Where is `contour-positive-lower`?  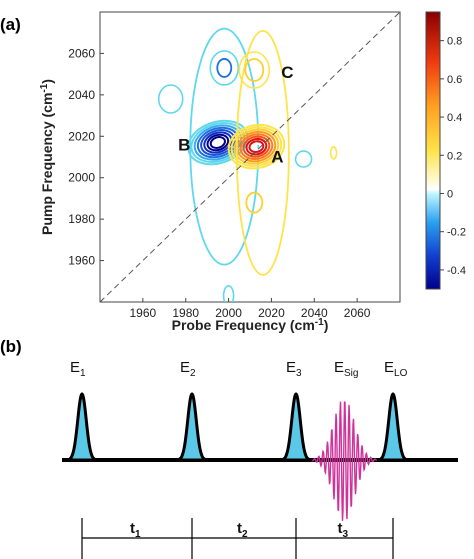 contour-positive-lower is located at coordinates (254, 202).